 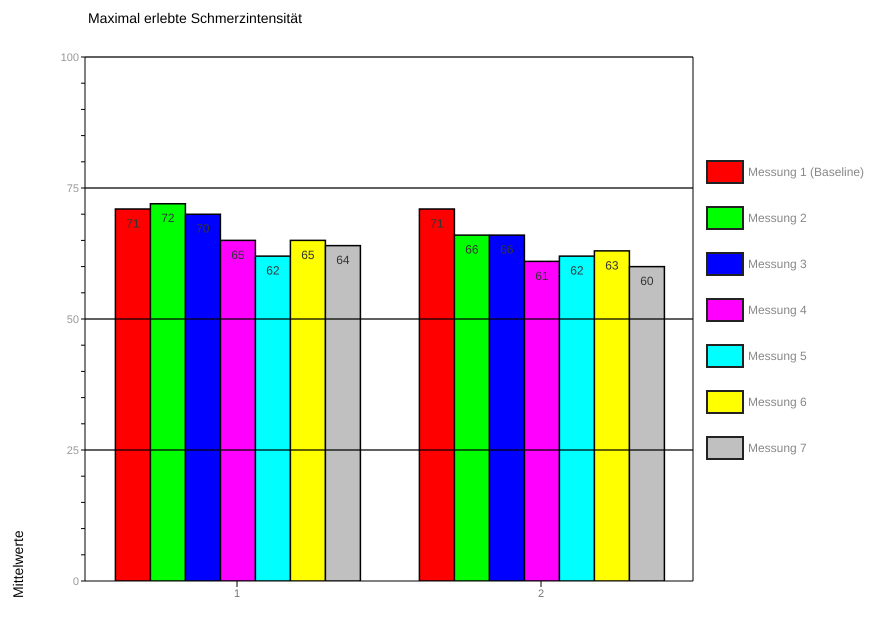 What do you see at coordinates (612, 265) in the screenshot?
I see `data-label: 63` at bounding box center [612, 265].